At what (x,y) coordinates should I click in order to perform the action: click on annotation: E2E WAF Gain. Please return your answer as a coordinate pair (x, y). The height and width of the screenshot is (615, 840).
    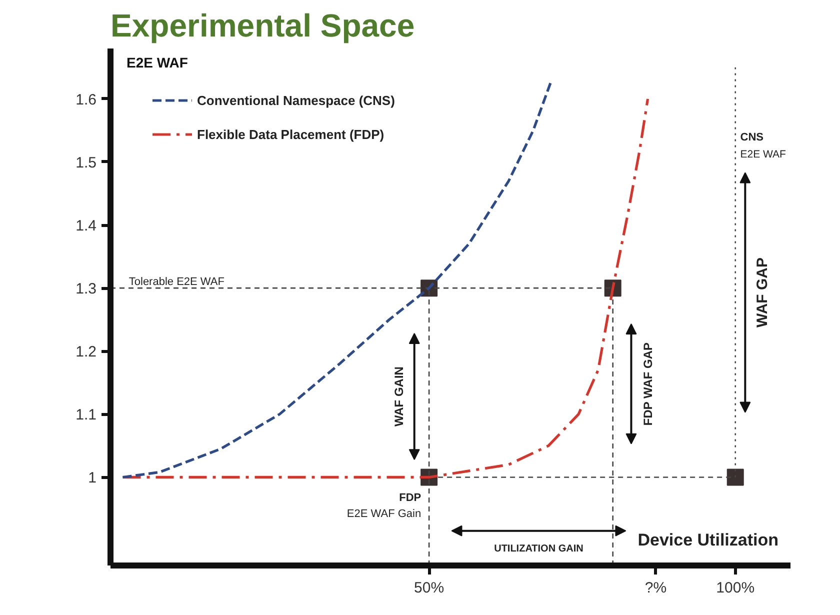
    Looking at the image, I should click on (384, 514).